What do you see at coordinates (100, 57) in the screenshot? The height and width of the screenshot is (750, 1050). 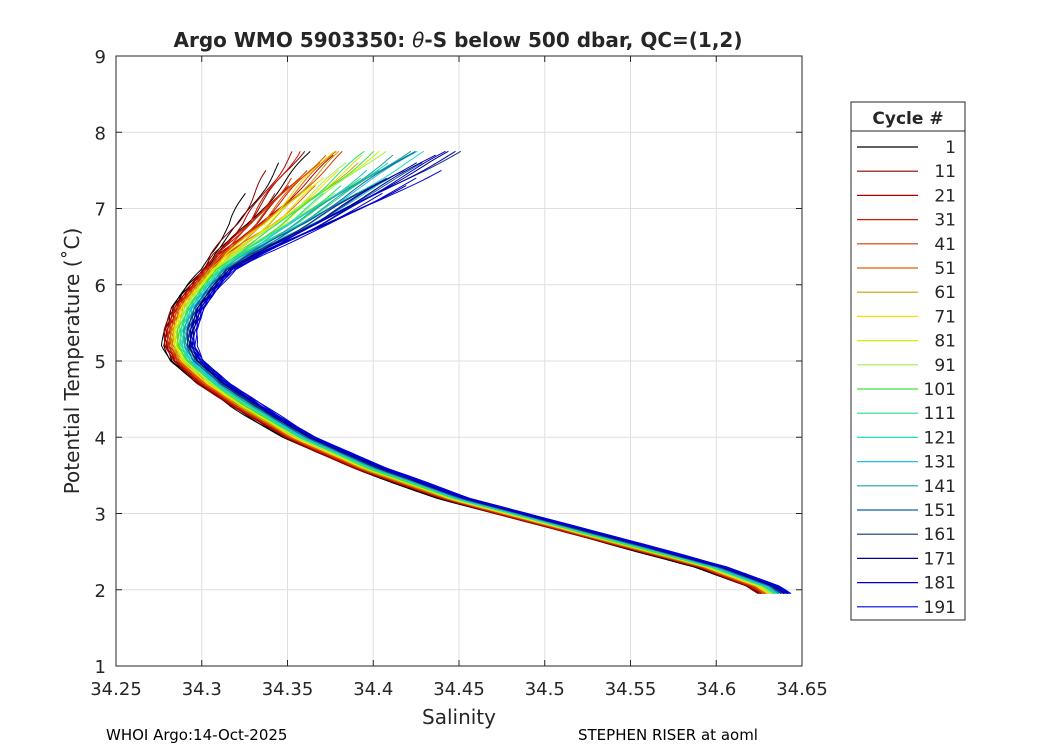 I see `y-tick-label: 9` at bounding box center [100, 57].